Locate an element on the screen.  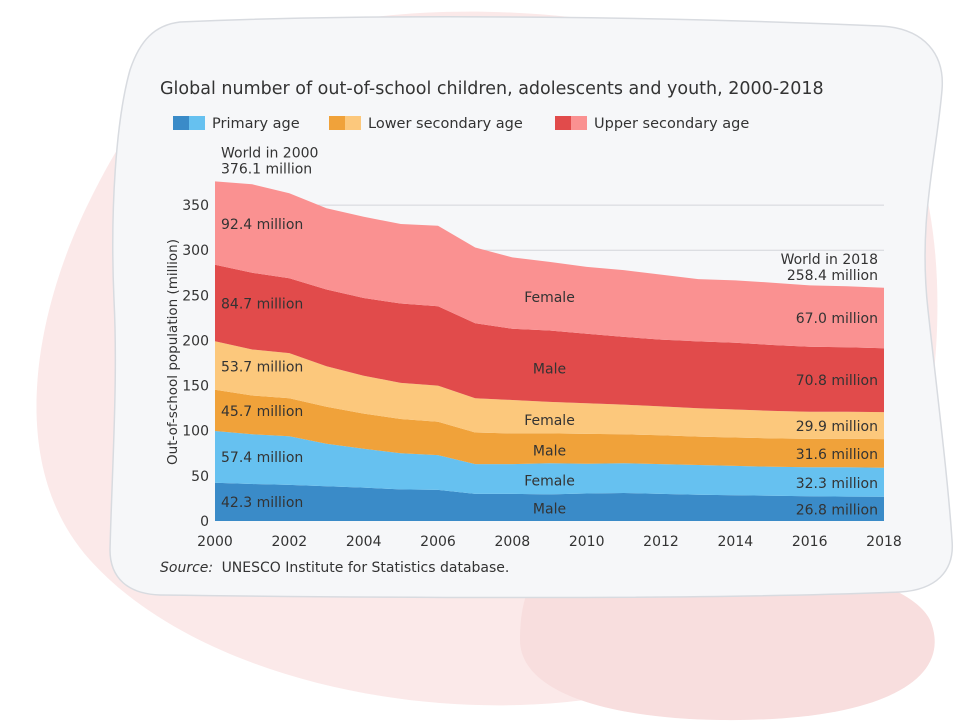
area-upper-secondary-age-male is located at coordinates (549, 338).